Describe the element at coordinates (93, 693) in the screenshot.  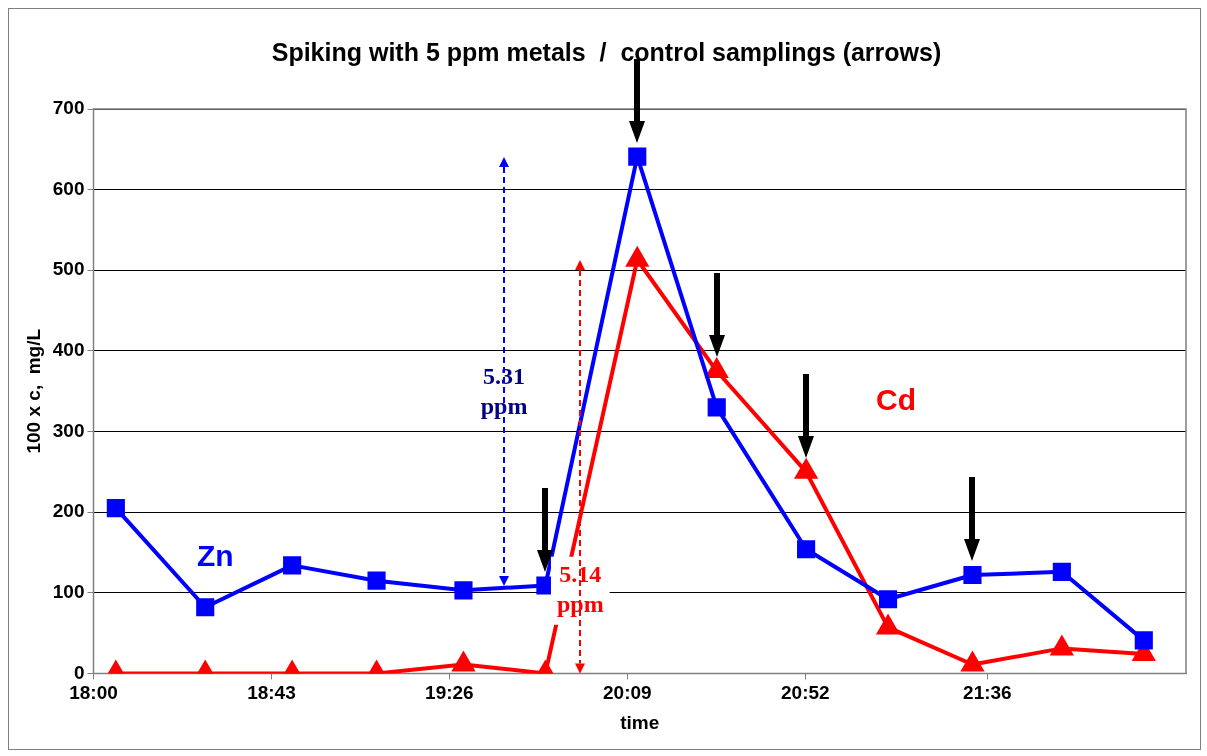
I see `x-tick-label: 18:00` at that location.